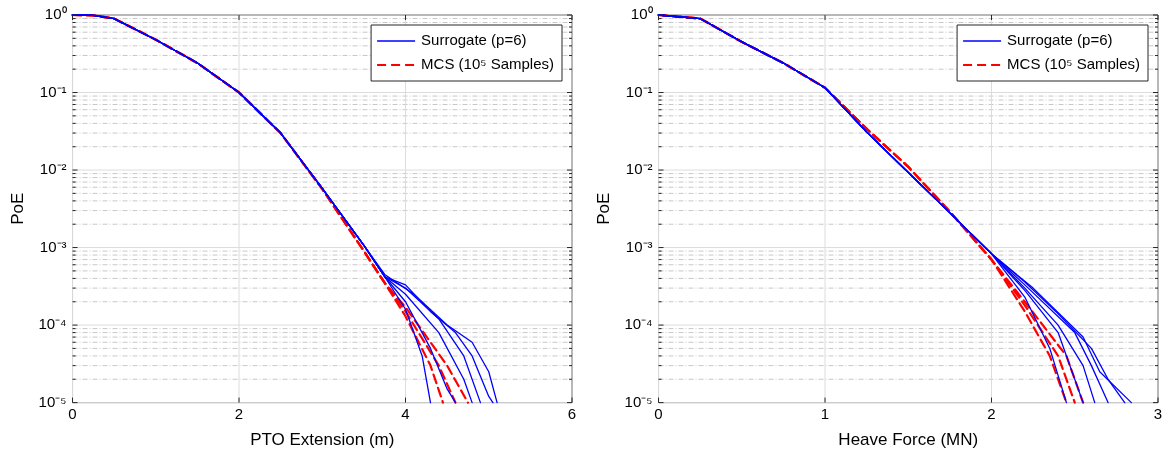  Describe the element at coordinates (908, 440) in the screenshot. I see `x-axis-title: Heave Force (MN)` at that location.